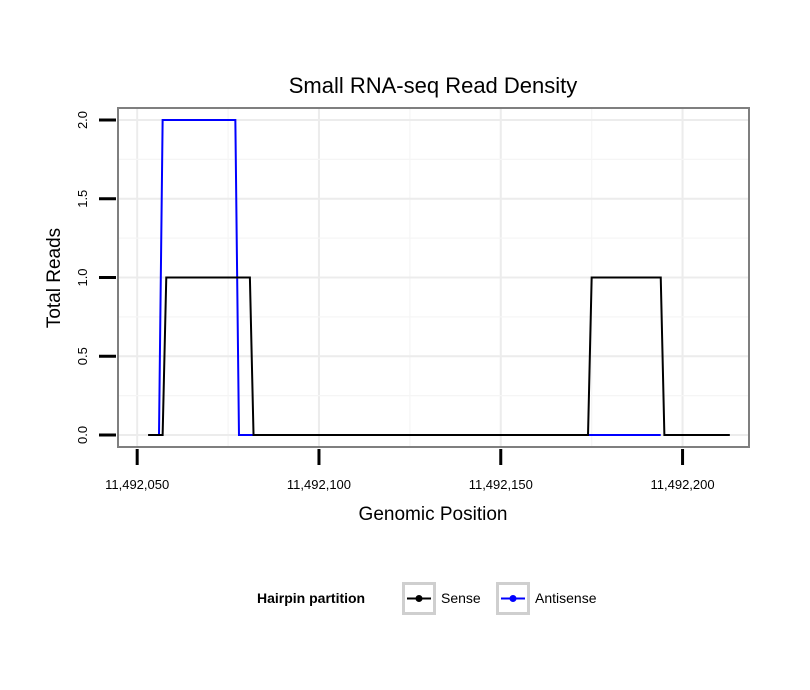 This screenshot has height=690, width=810. What do you see at coordinates (137, 484) in the screenshot?
I see `x-tick-label: 11,492,050` at bounding box center [137, 484].